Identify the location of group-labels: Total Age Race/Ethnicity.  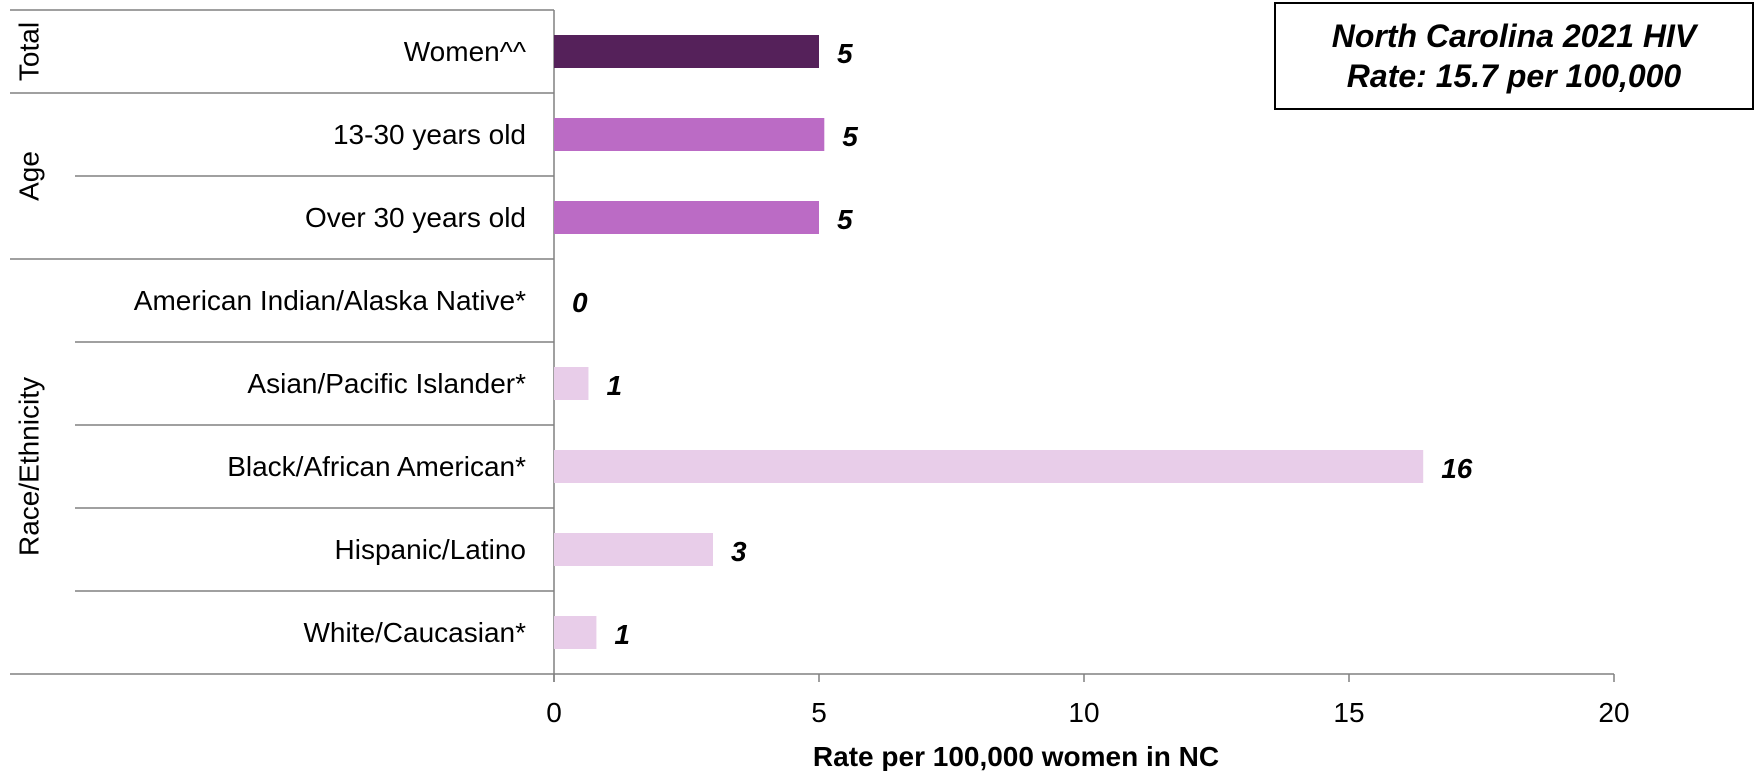
(29, 289).